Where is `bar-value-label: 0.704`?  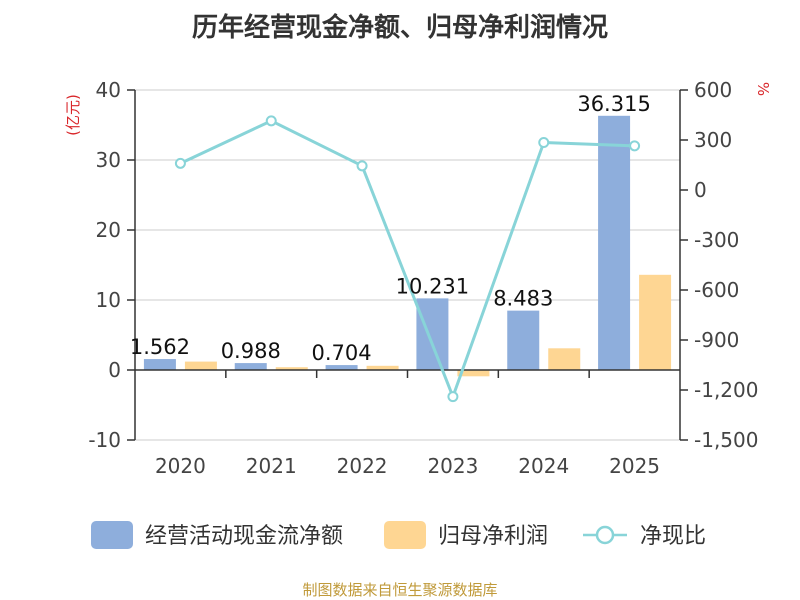 bar-value-label: 0.704 is located at coordinates (342, 353).